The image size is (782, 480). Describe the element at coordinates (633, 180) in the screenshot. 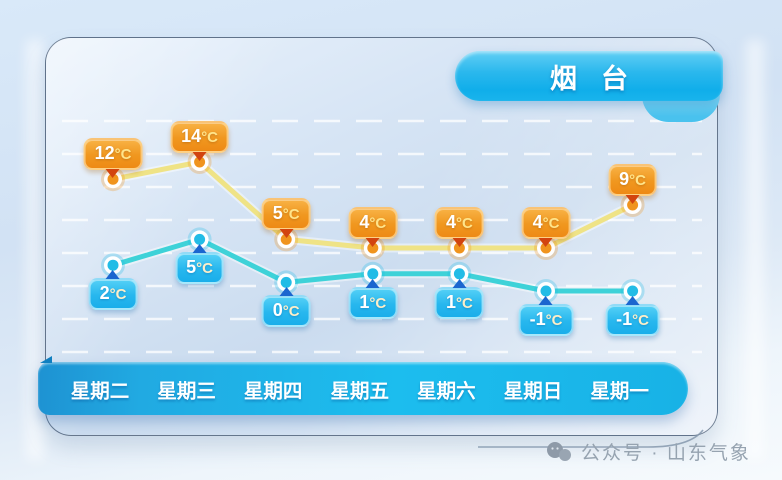

I see `high-temp-badge: 9°C` at that location.